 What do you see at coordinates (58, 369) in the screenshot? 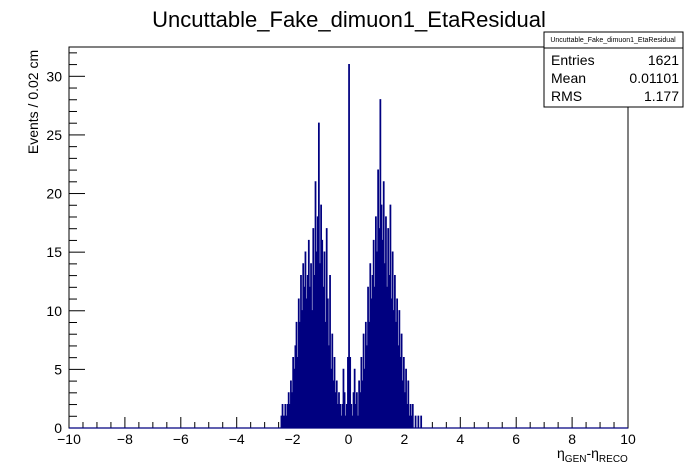
I see `y-tick-label: 5` at bounding box center [58, 369].